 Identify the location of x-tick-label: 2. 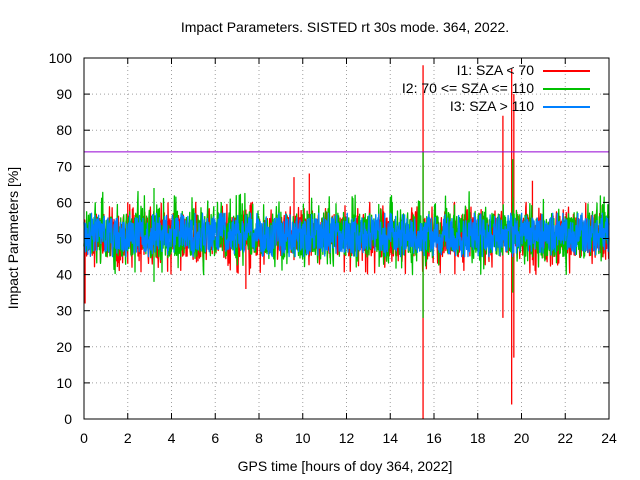
(128, 438).